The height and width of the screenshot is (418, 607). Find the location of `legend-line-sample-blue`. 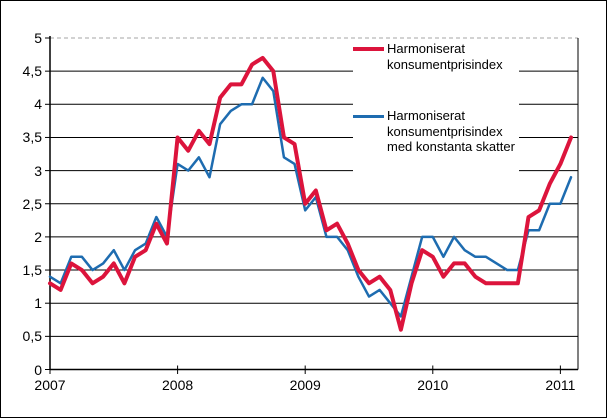

legend-line-sample-blue is located at coordinates (368, 116).